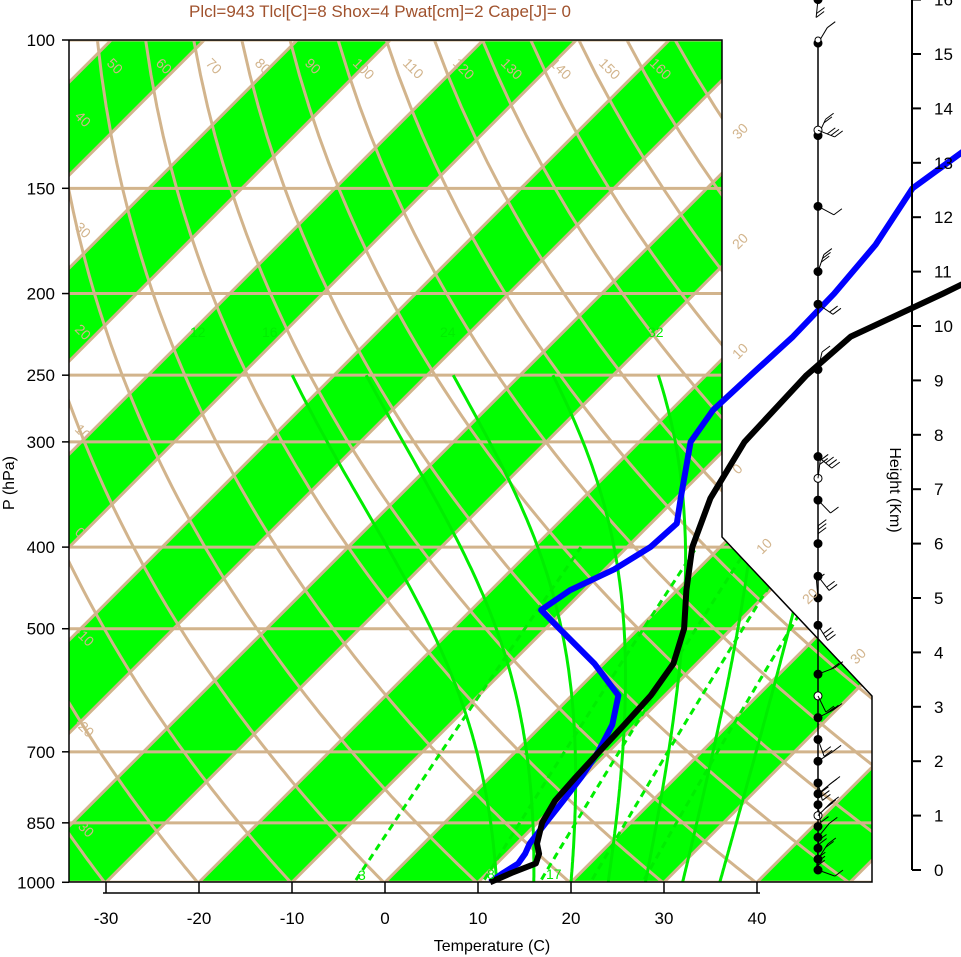 The image size is (961, 957). I want to click on height-tick-label: 10, so click(943, 326).